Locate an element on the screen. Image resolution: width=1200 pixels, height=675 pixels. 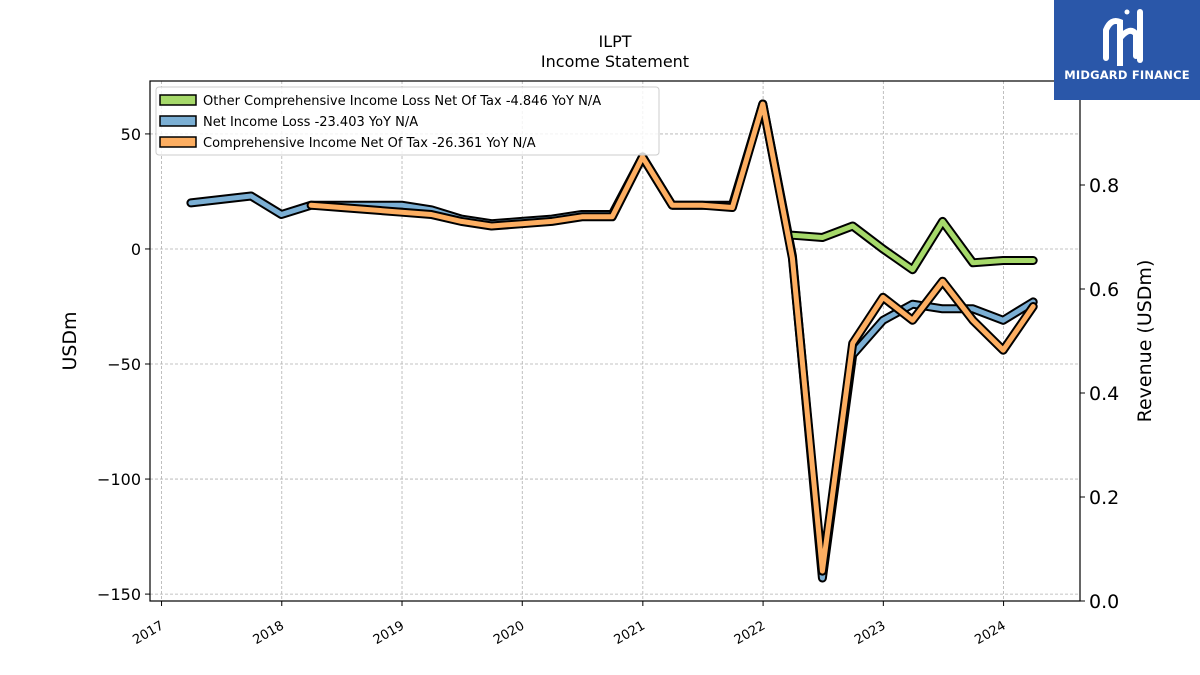
y2-tick-label: 0.8 is located at coordinates (1104, 186).